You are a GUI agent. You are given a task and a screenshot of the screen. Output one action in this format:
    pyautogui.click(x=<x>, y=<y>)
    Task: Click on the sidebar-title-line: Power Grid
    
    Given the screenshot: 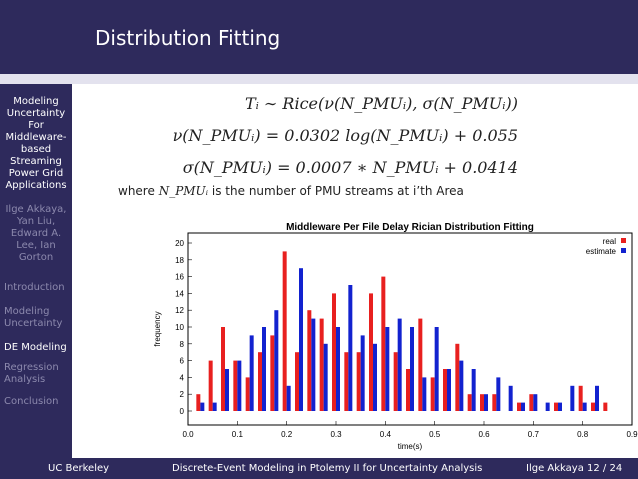 What is the action you would take?
    pyautogui.click(x=36, y=173)
    